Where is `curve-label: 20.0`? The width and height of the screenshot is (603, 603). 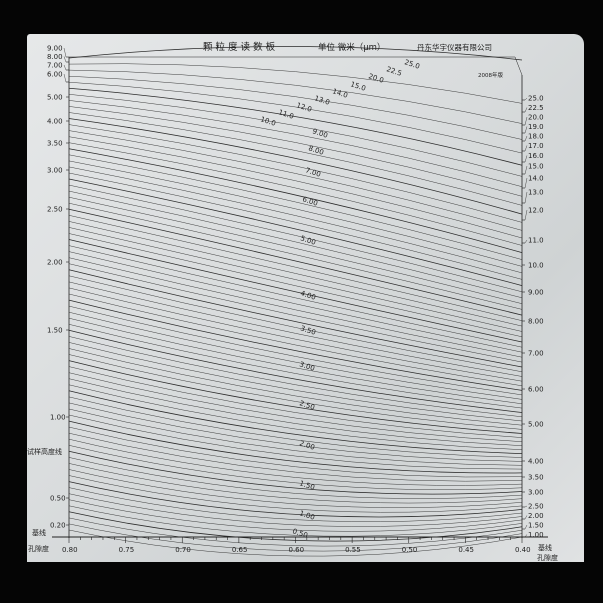 curve-label: 20.0 is located at coordinates (375, 78).